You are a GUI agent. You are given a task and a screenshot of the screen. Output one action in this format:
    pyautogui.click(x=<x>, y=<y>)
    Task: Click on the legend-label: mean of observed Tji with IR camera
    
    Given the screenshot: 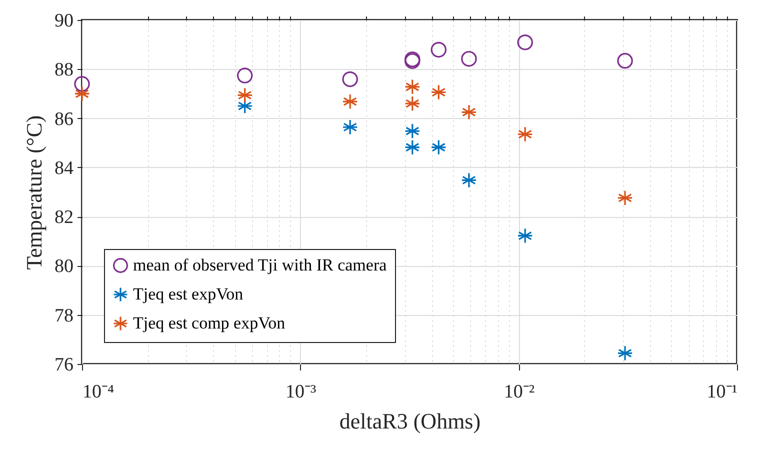 What is the action you would take?
    pyautogui.click(x=260, y=265)
    